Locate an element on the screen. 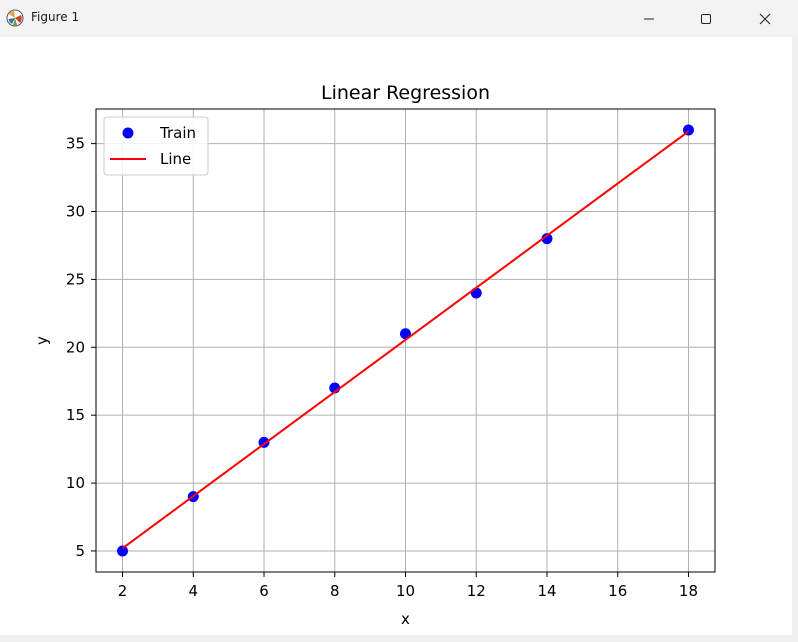 The width and height of the screenshot is (798, 642). y-tick-label: 20 is located at coordinates (75, 347).